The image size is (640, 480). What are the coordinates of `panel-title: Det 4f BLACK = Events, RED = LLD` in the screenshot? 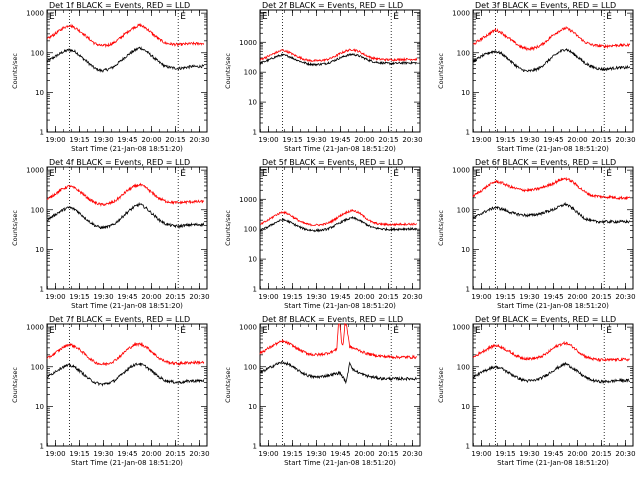 It's located at (119, 162).